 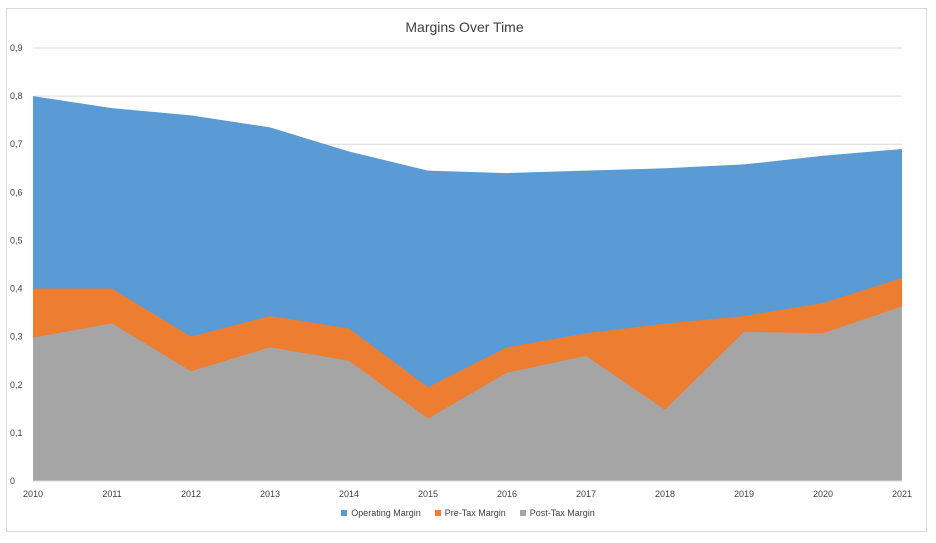 What do you see at coordinates (270, 494) in the screenshot?
I see `x-tick-label: 2013` at bounding box center [270, 494].